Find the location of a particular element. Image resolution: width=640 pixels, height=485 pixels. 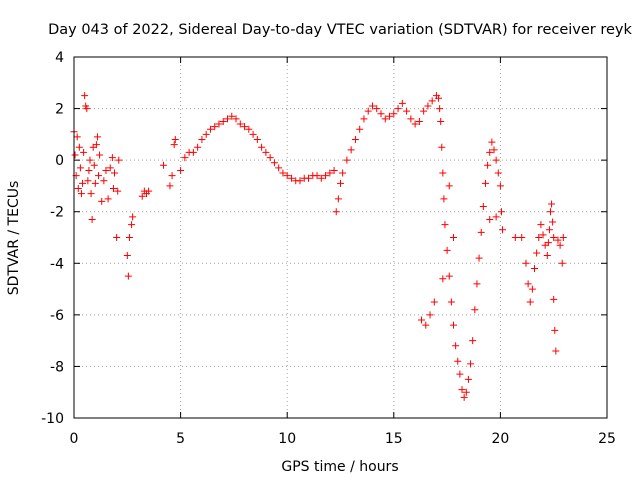

x-tick-label: 10 is located at coordinates (287, 439).